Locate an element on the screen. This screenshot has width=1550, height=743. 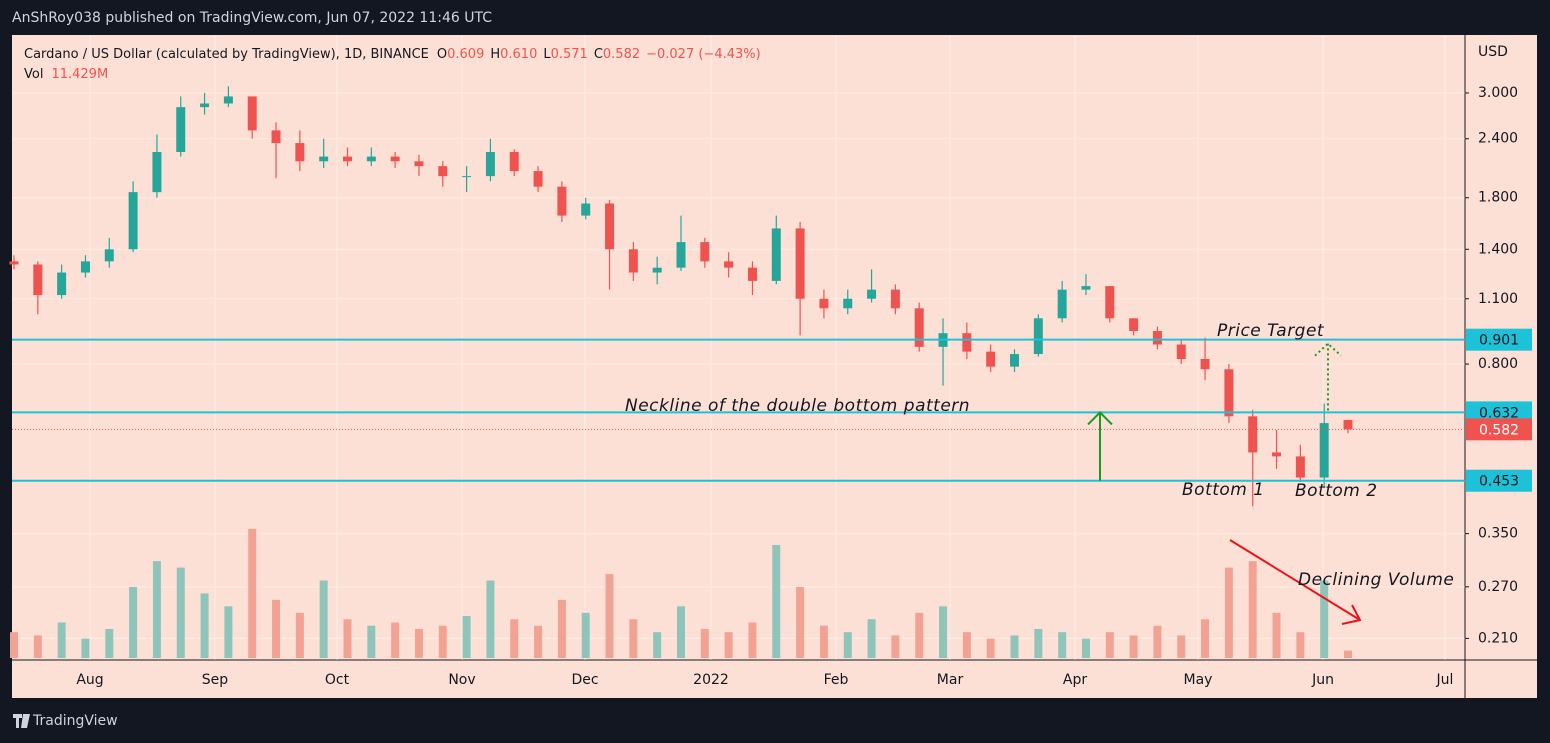
ohlc-value: 0.571 is located at coordinates (569, 54).